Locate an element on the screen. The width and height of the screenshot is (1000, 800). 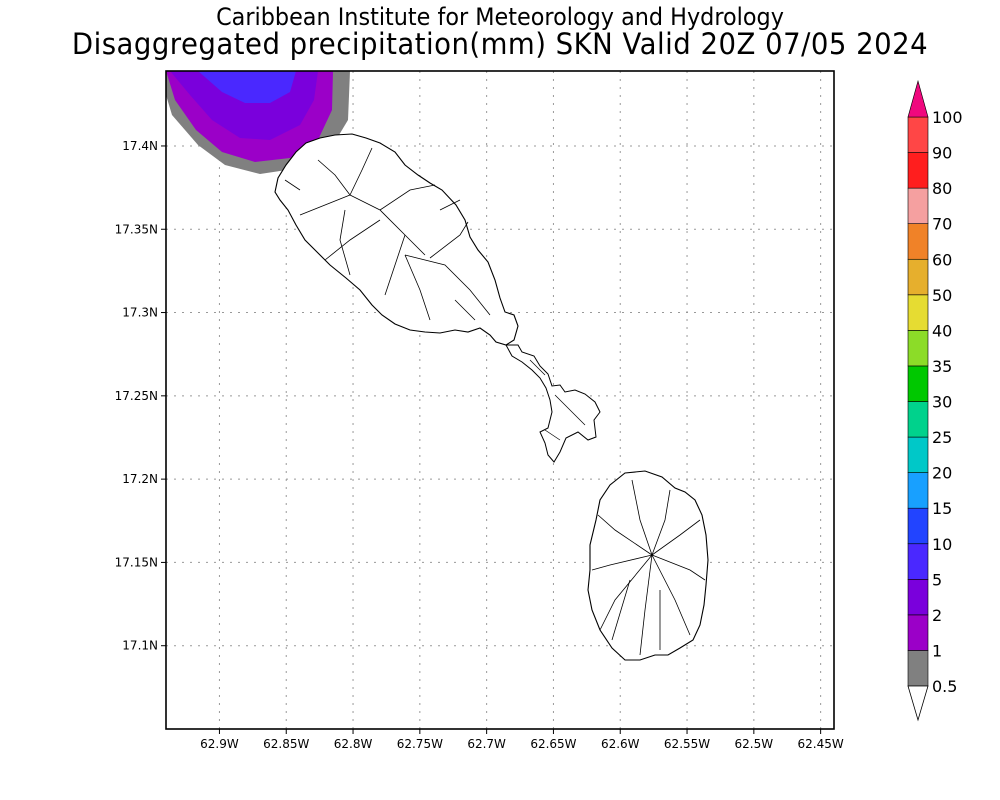
colorbar-label: 80 is located at coordinates (942, 188).